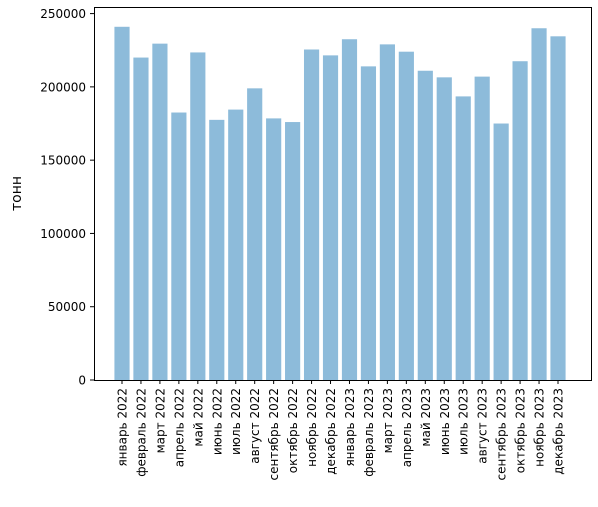 This screenshot has height=507, width=598. Describe the element at coordinates (123, 427) in the screenshot. I see `x-tick-label: январь 2022` at that location.